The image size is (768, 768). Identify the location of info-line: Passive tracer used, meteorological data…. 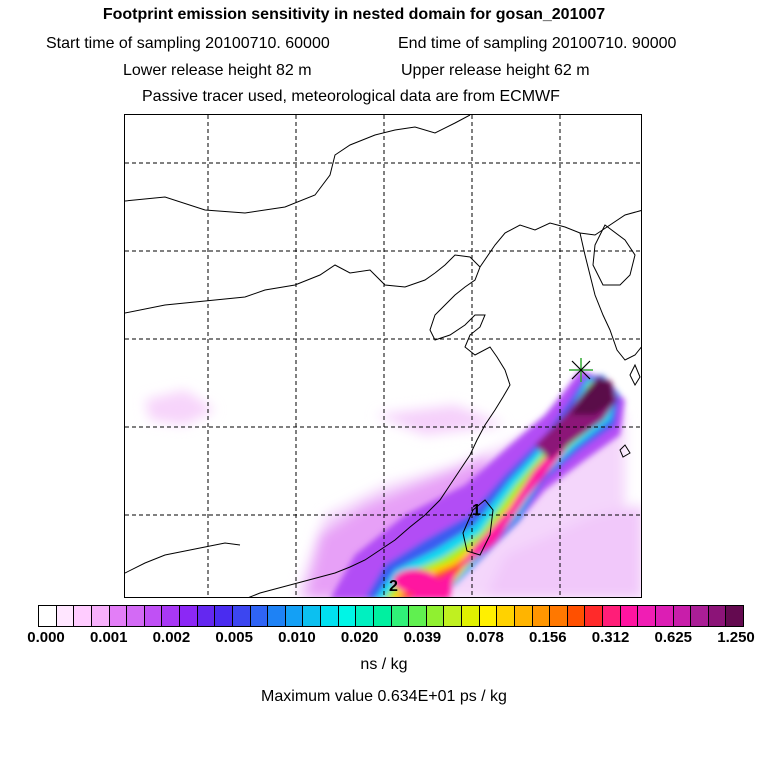
(351, 96).